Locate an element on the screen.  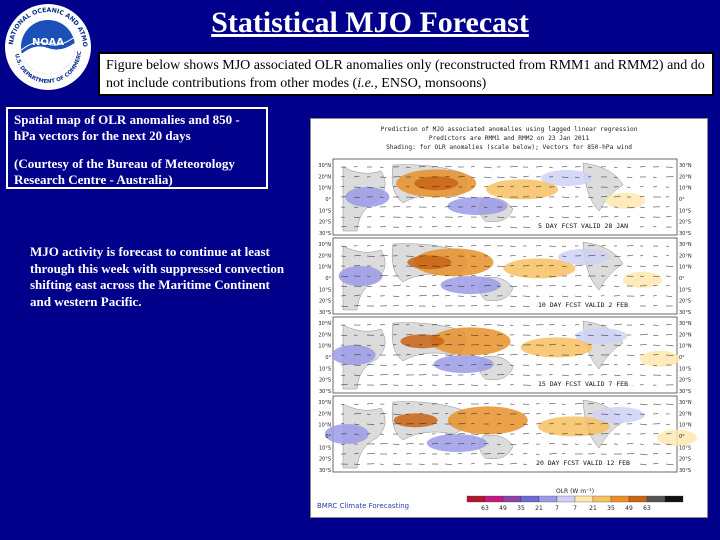
colorbar-tick: 35 is located at coordinates (611, 508).